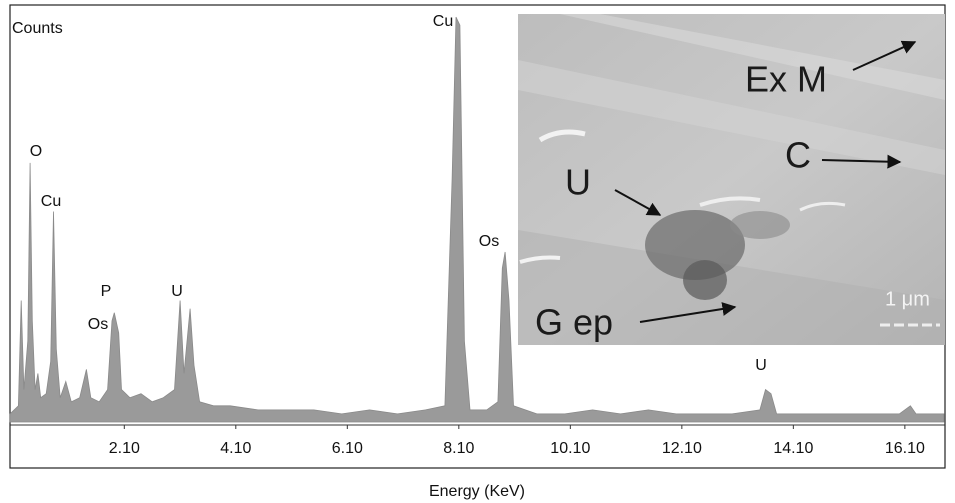  I want to click on scale-bar-label: 1 μm, so click(907, 299).